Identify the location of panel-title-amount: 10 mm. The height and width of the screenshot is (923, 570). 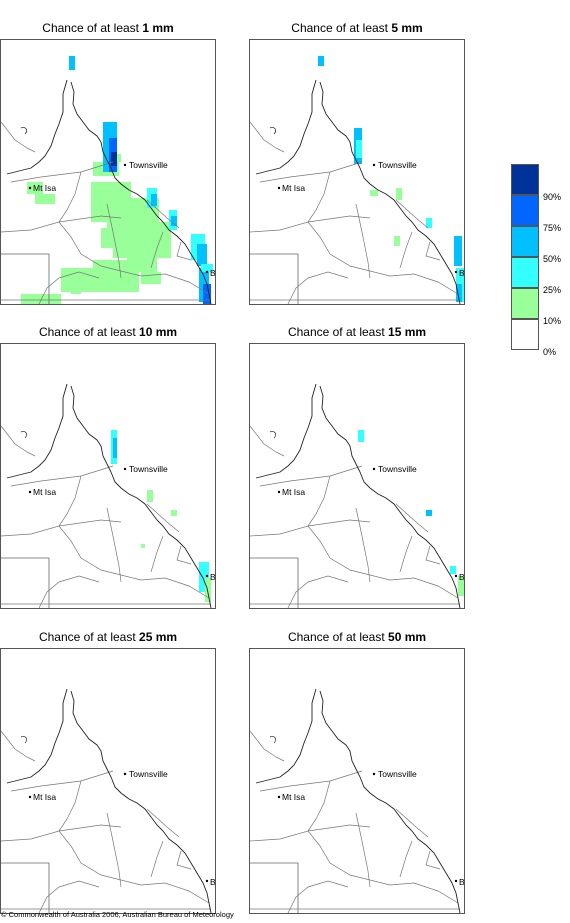
(158, 332).